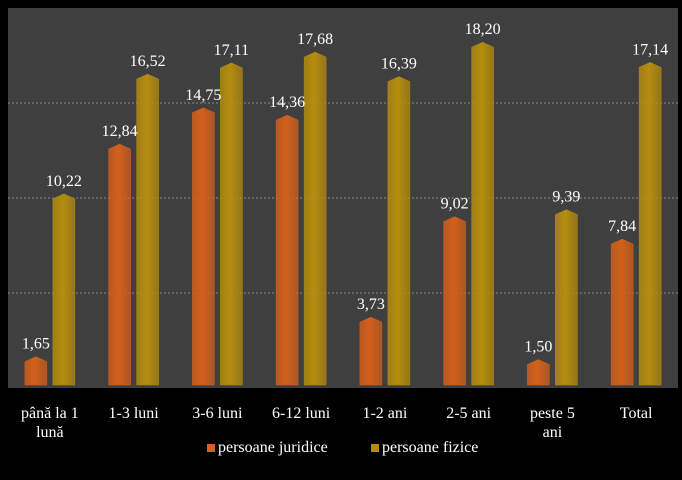 The width and height of the screenshot is (682, 480). Describe the element at coordinates (342, 447) in the screenshot. I see `legend: persoane juridice persoane fizice` at that location.